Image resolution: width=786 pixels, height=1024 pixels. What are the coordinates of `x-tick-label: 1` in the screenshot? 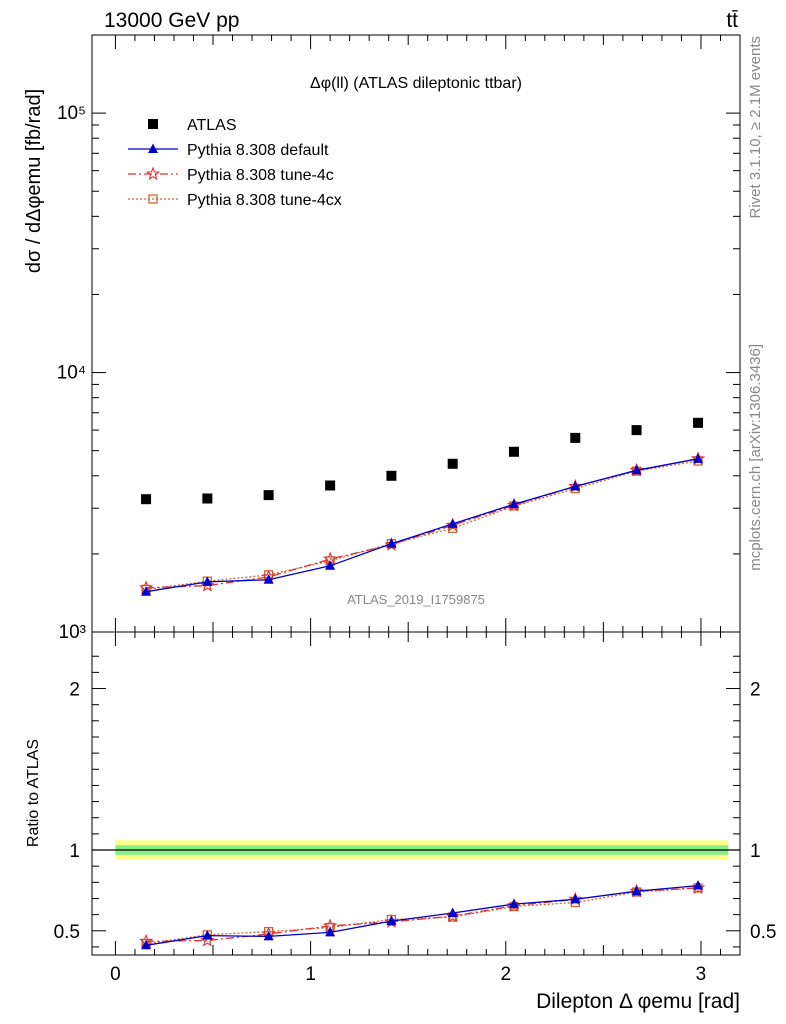 It's located at (310, 974).